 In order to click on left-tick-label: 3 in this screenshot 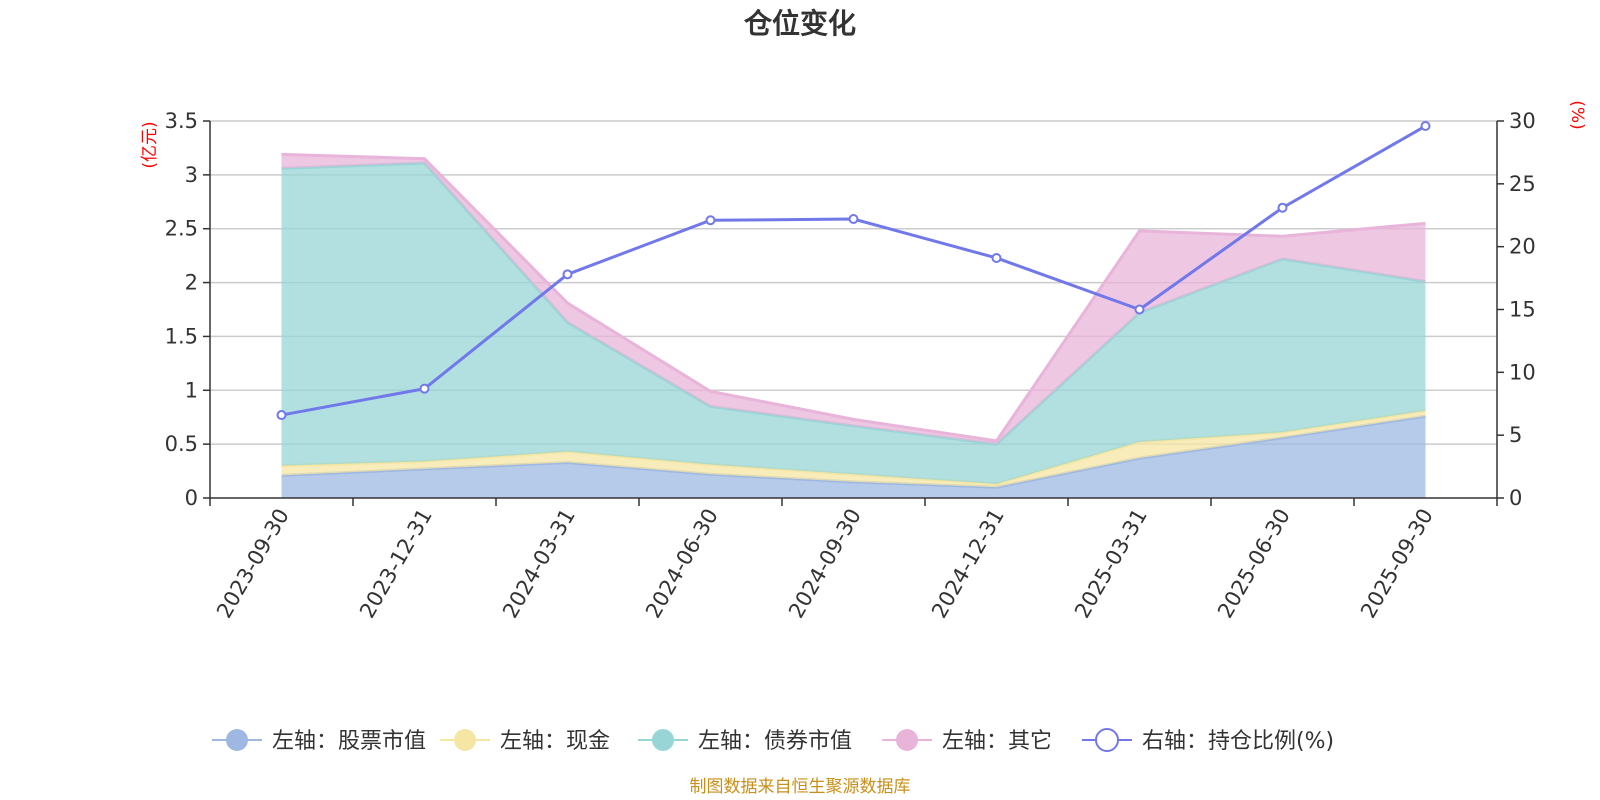, I will do `click(191, 175)`.